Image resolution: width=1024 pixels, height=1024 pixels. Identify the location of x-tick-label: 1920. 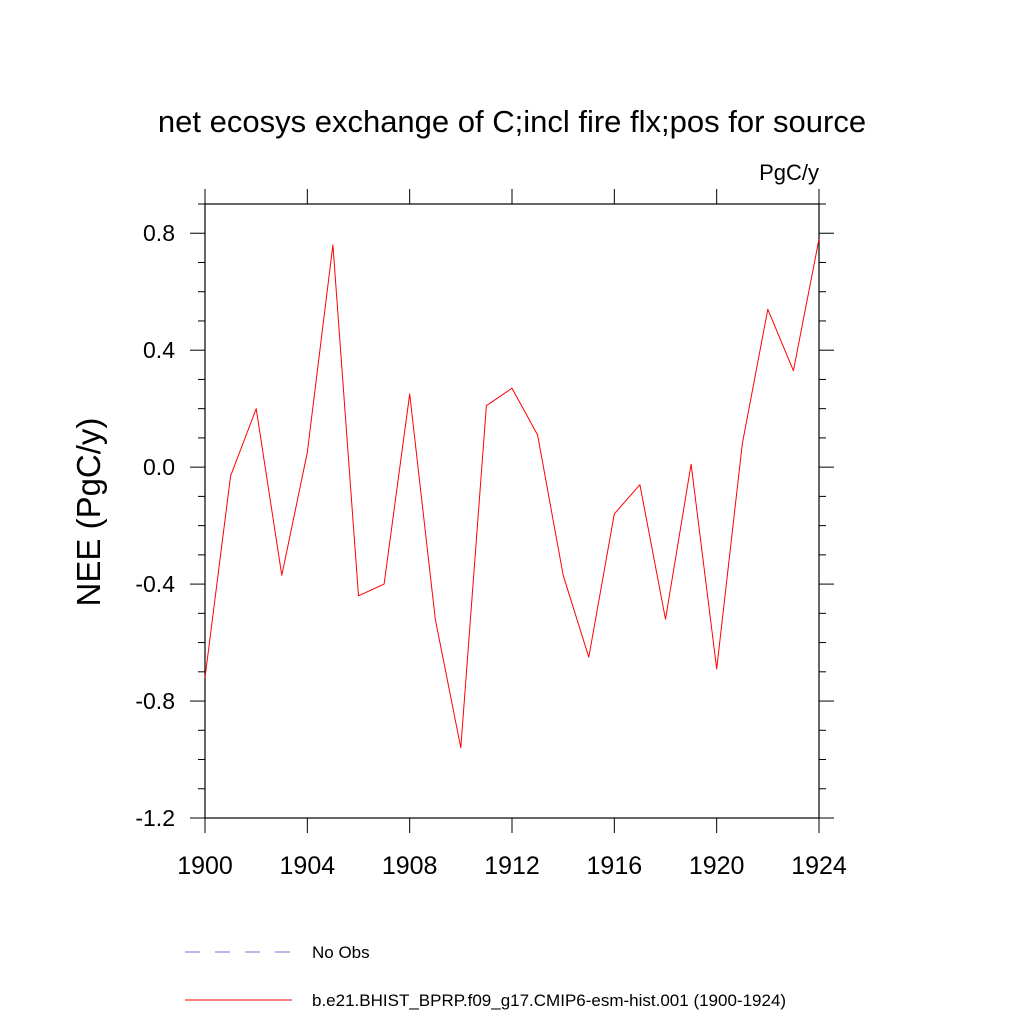
(717, 866).